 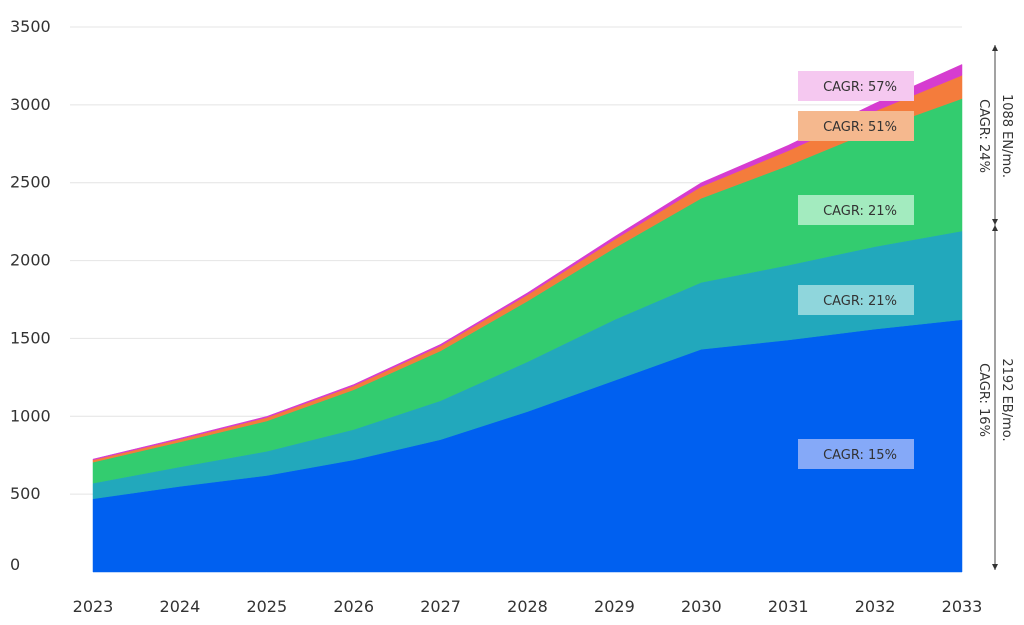 I want to click on y-tick-label-1: 500, so click(x=25, y=493).